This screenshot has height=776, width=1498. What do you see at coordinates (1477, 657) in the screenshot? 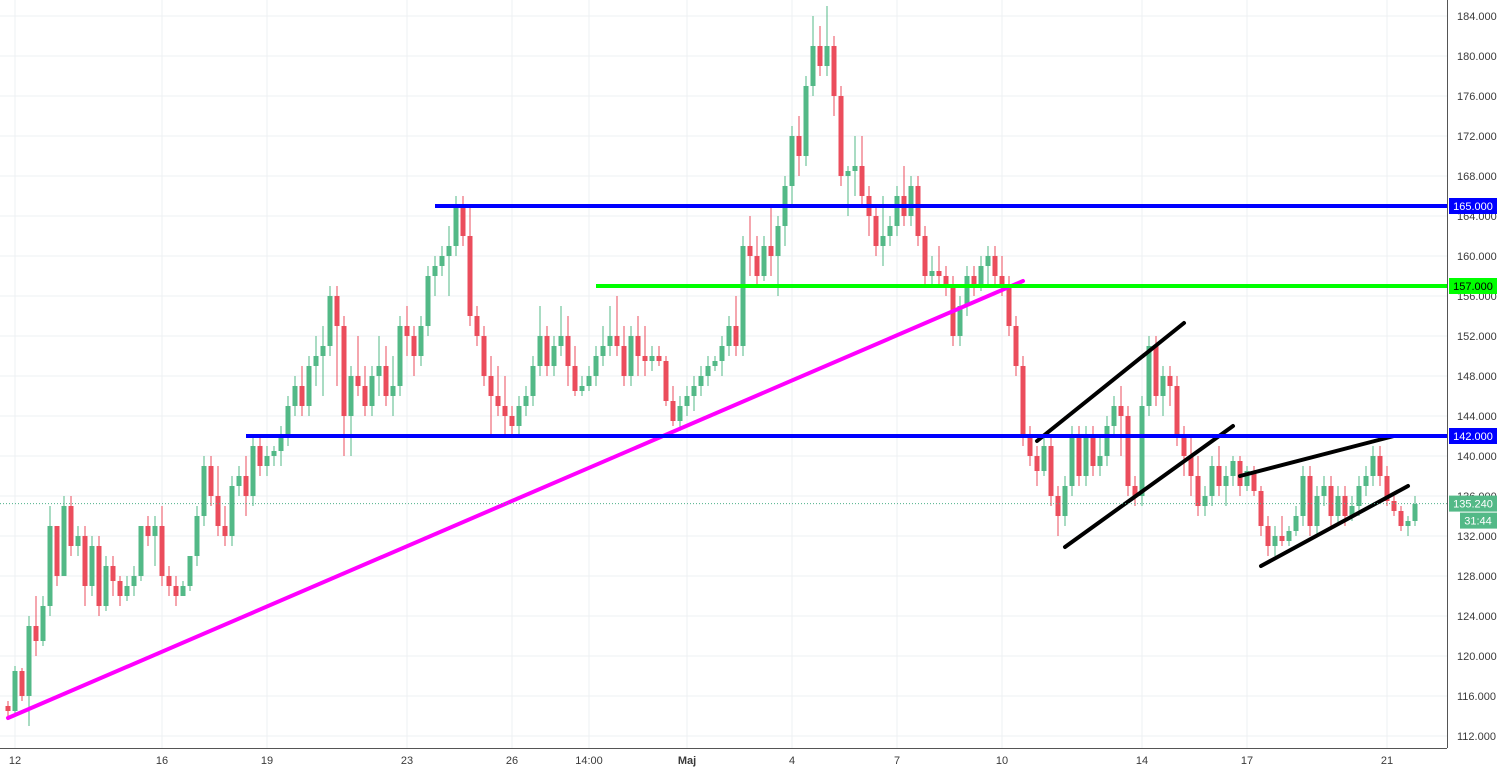
I see `y-tick-label: 120.000` at bounding box center [1477, 657].